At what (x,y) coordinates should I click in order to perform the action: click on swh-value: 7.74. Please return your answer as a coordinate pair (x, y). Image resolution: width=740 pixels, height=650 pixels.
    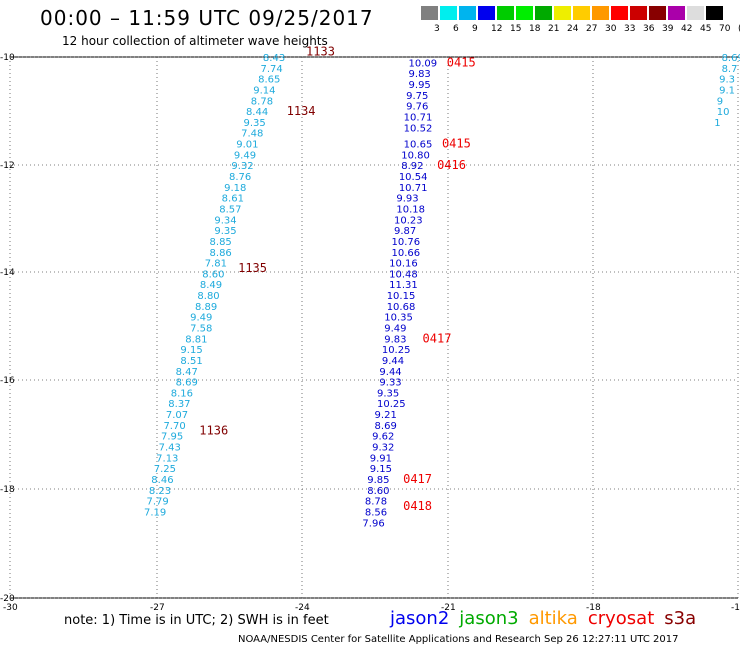
    Looking at the image, I should click on (272, 69).